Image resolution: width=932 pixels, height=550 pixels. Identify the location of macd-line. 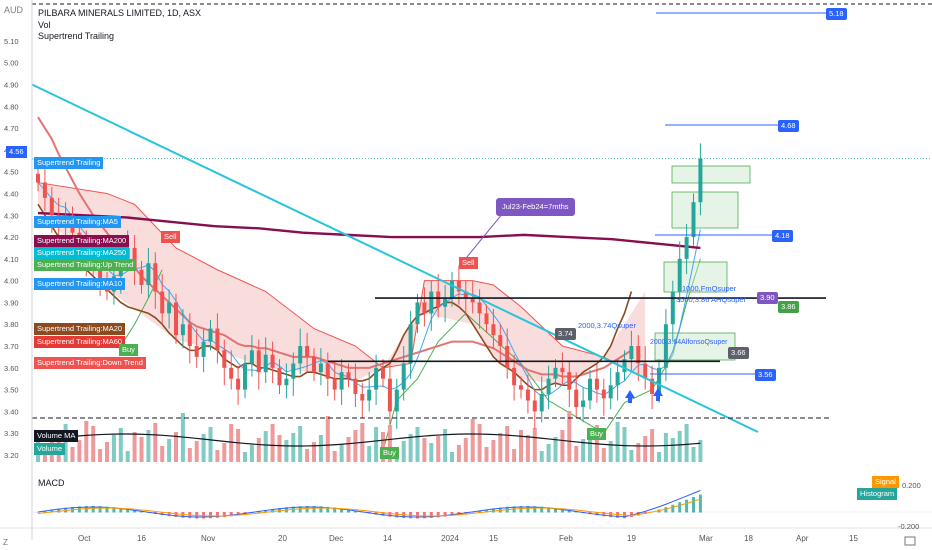
(369, 504).